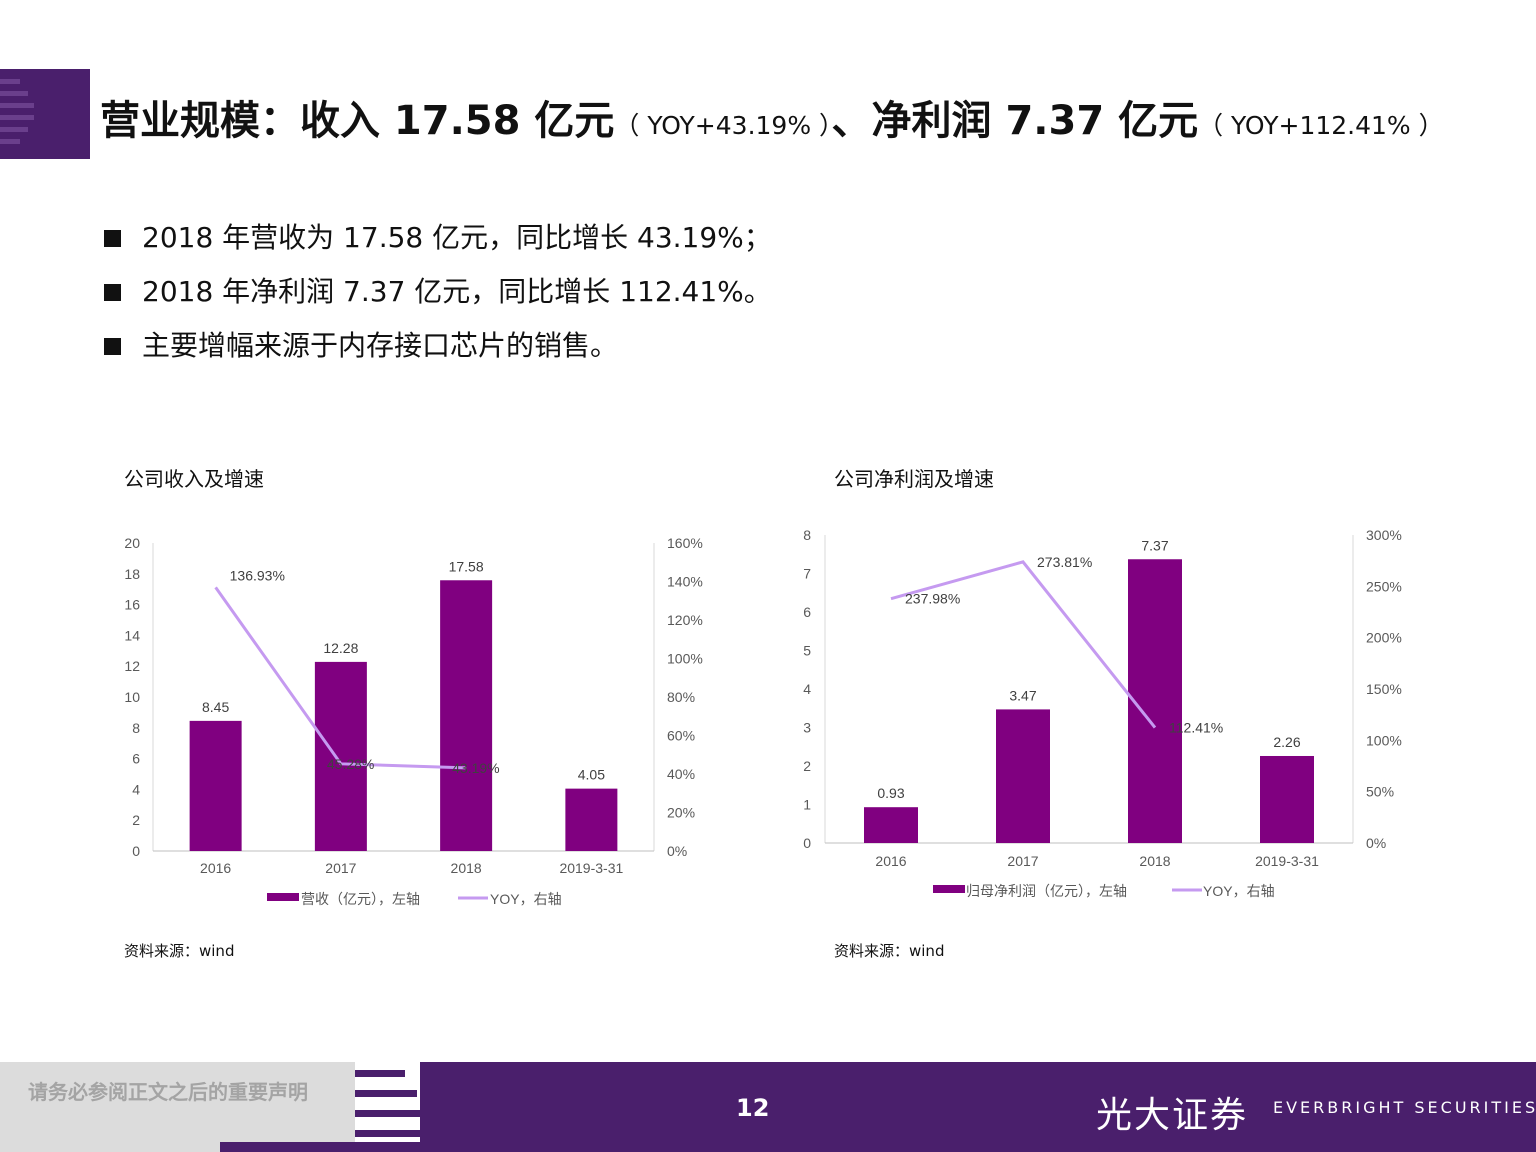 Image resolution: width=1536 pixels, height=1152 pixels. I want to click on footer-disclaimer: 请务必参阅正文之后的重要声明, so click(168, 1092).